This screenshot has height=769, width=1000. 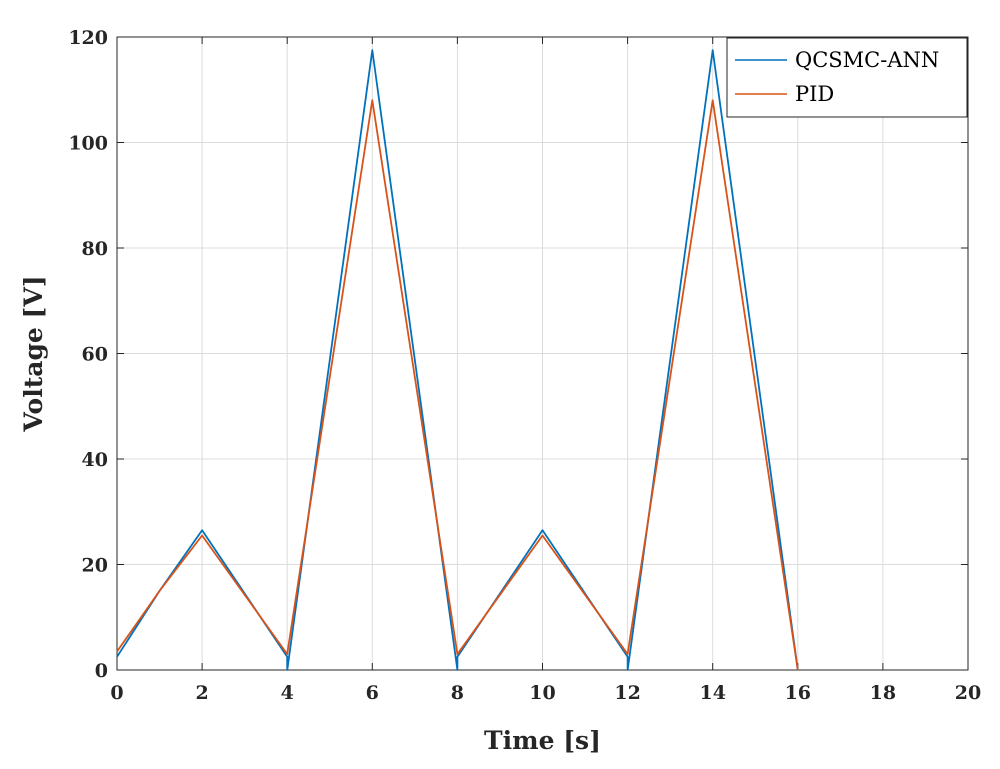 What do you see at coordinates (95, 566) in the screenshot?
I see `y-tick-label: 20` at bounding box center [95, 566].